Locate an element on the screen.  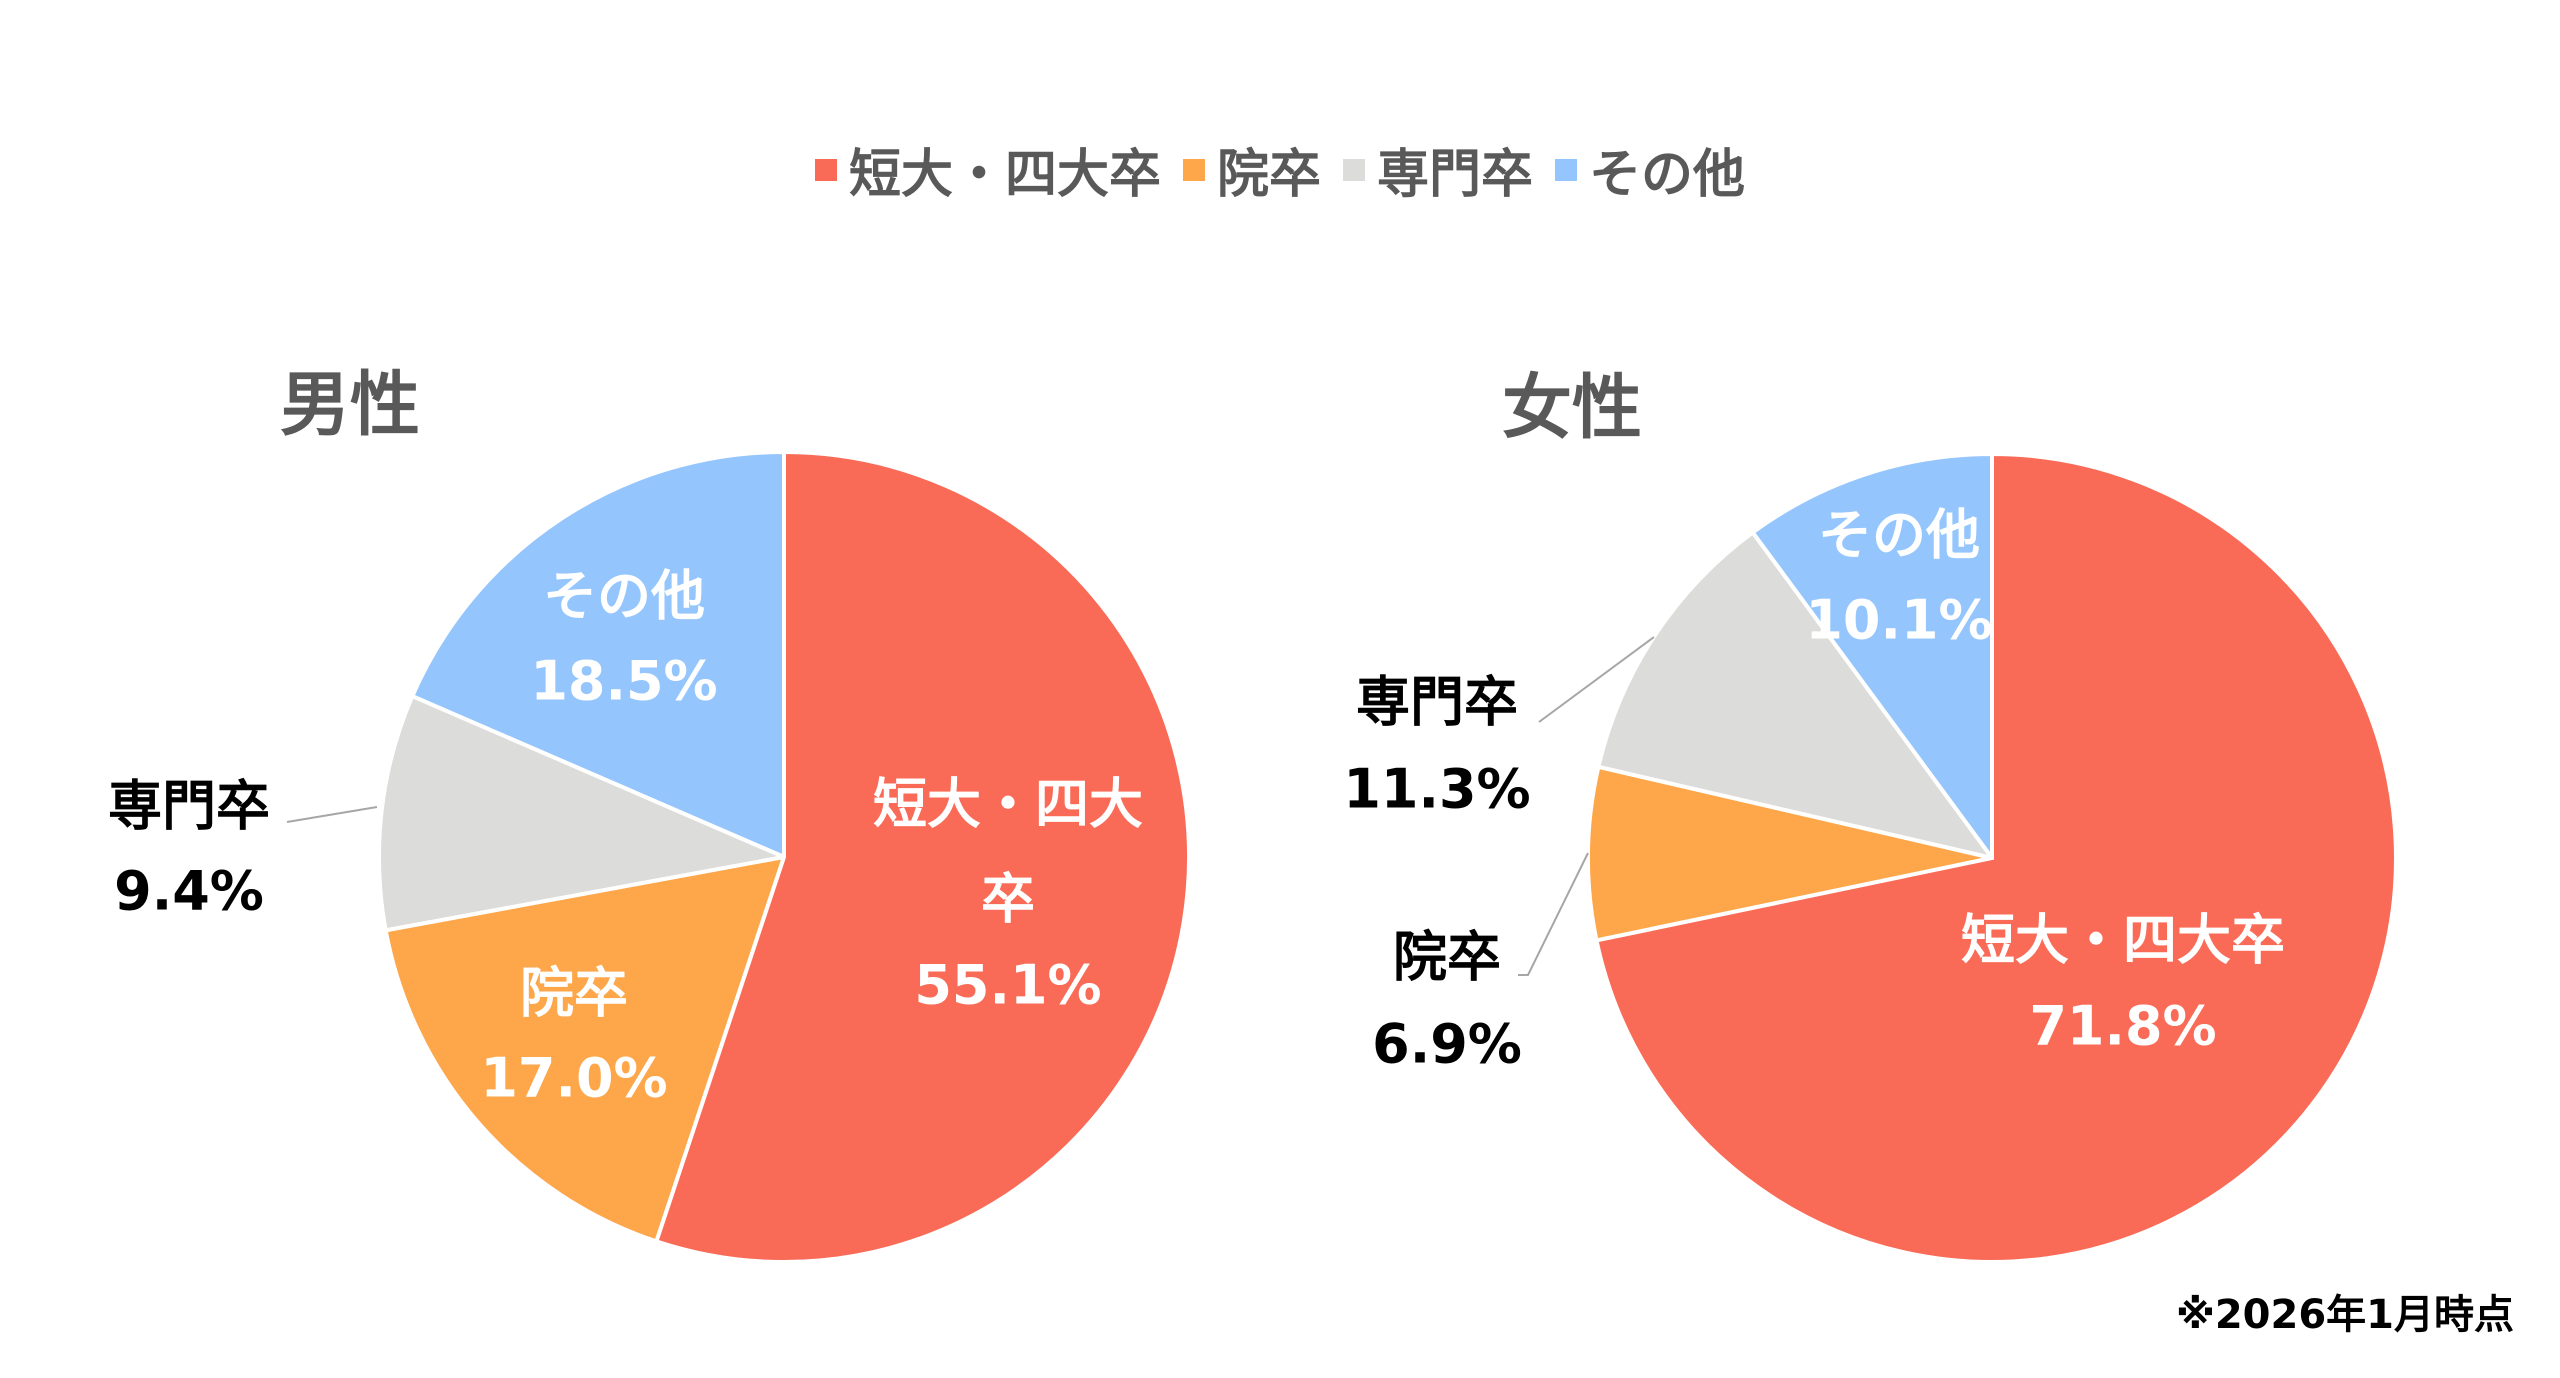
female-label-category: その他 is located at coordinates (1899, 535).